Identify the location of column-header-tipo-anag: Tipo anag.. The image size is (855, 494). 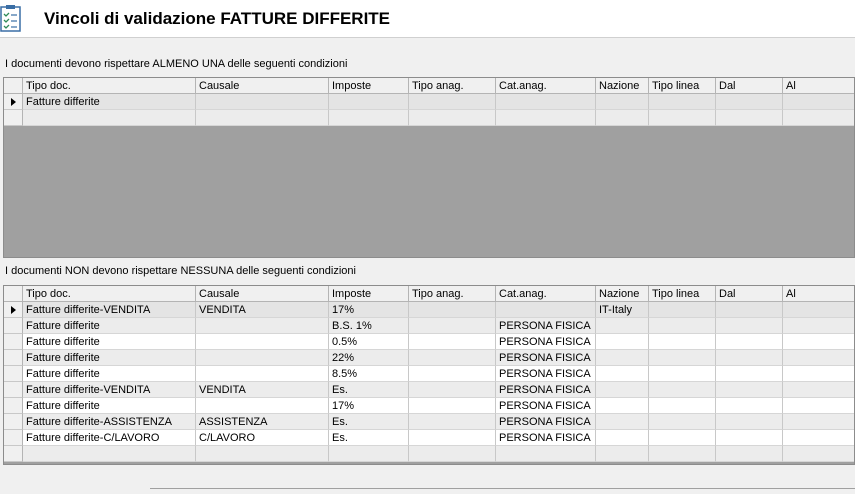
(452, 294).